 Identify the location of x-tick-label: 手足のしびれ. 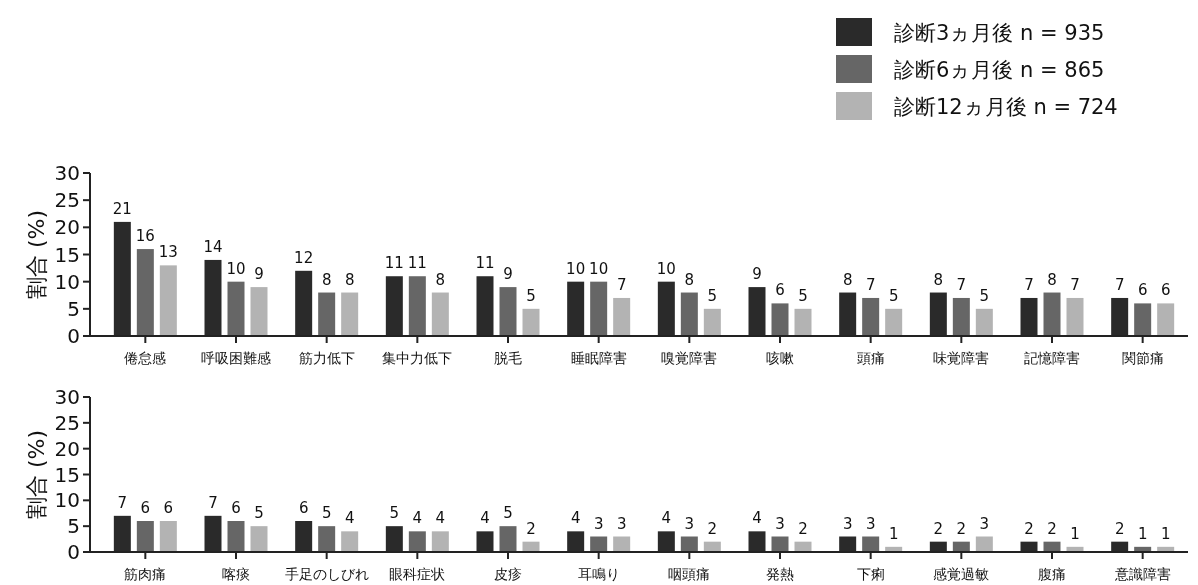
(326, 574).